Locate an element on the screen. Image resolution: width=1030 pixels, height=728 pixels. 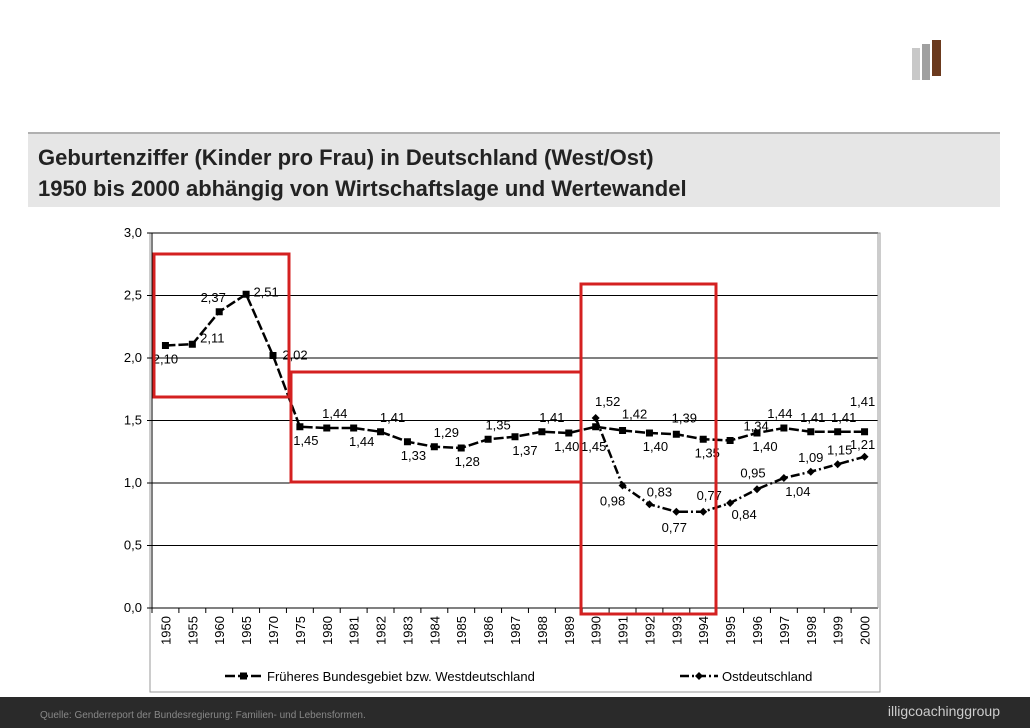
x-tick-label: 1984 is located at coordinates (434, 630).